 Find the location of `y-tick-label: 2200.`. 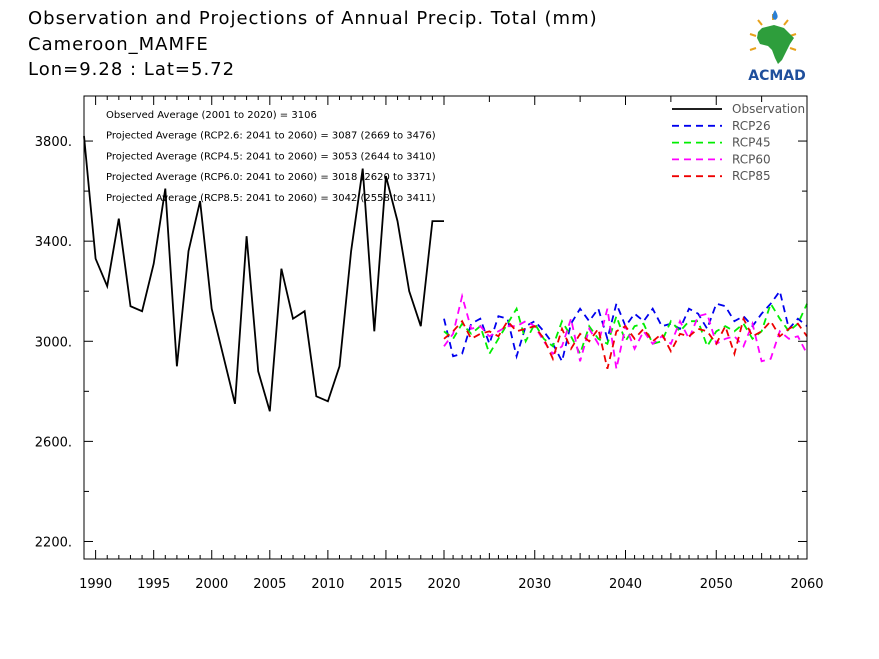

y-tick-label: 2200. is located at coordinates (53, 542).